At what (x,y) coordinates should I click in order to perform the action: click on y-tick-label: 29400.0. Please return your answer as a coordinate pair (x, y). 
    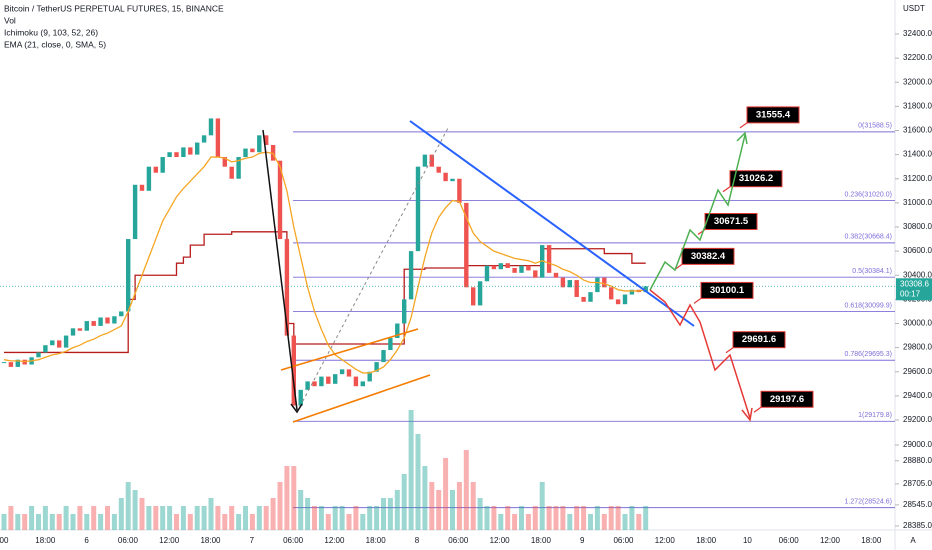
    Looking at the image, I should click on (917, 395).